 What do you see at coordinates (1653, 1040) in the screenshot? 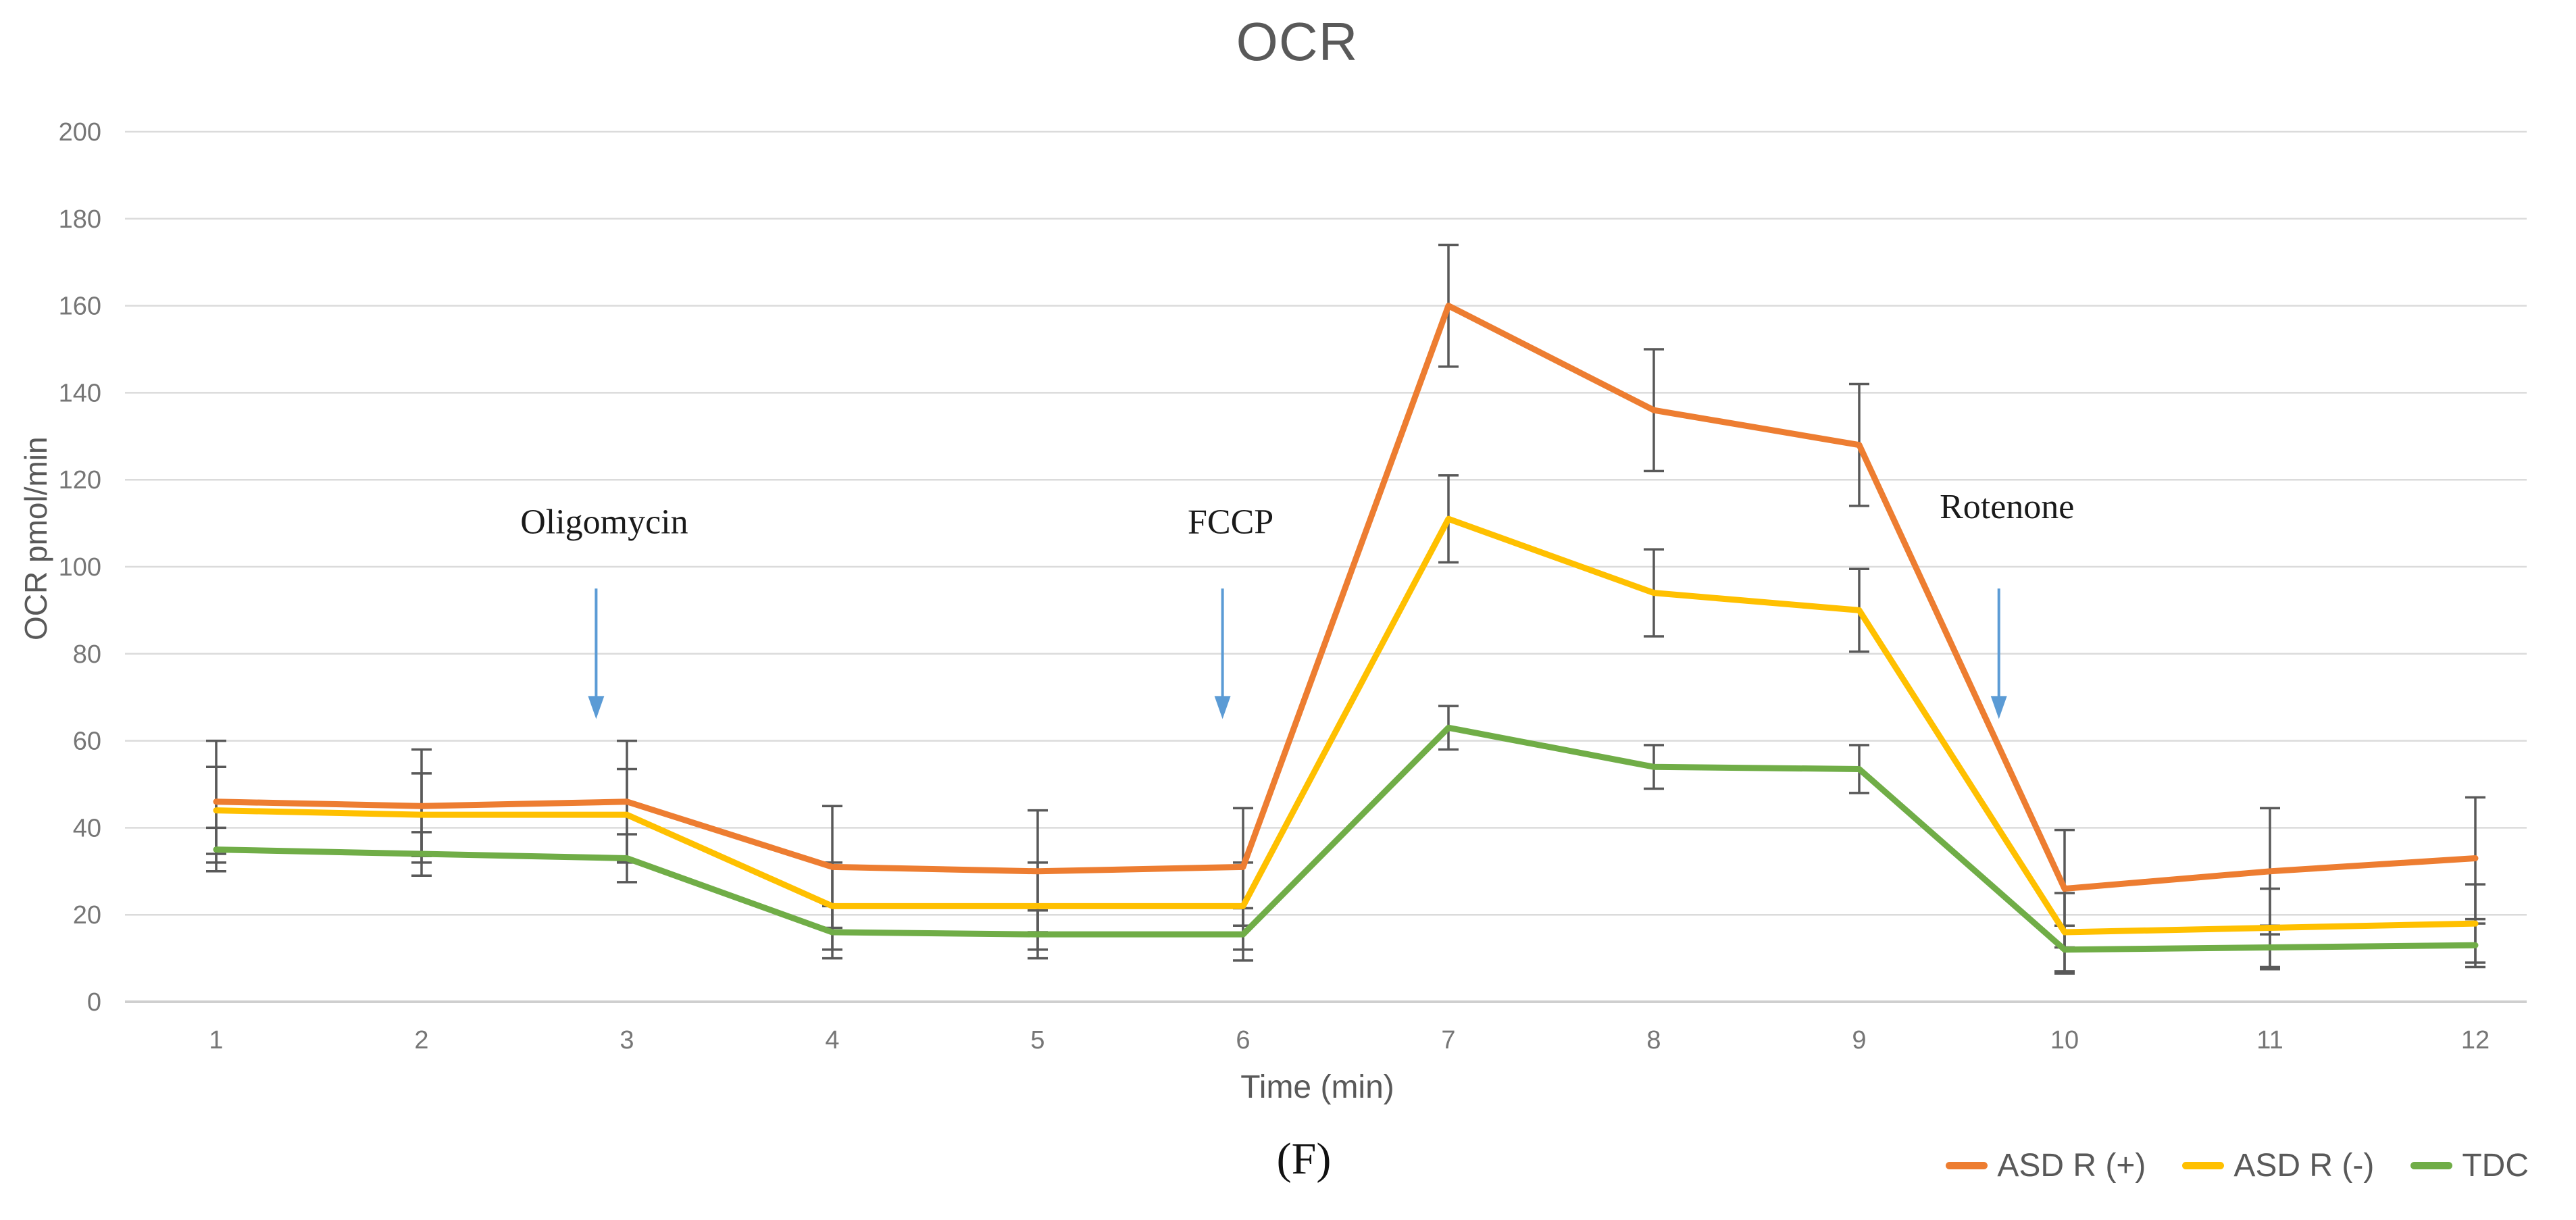
I see `x-tick-label: 8` at bounding box center [1653, 1040].